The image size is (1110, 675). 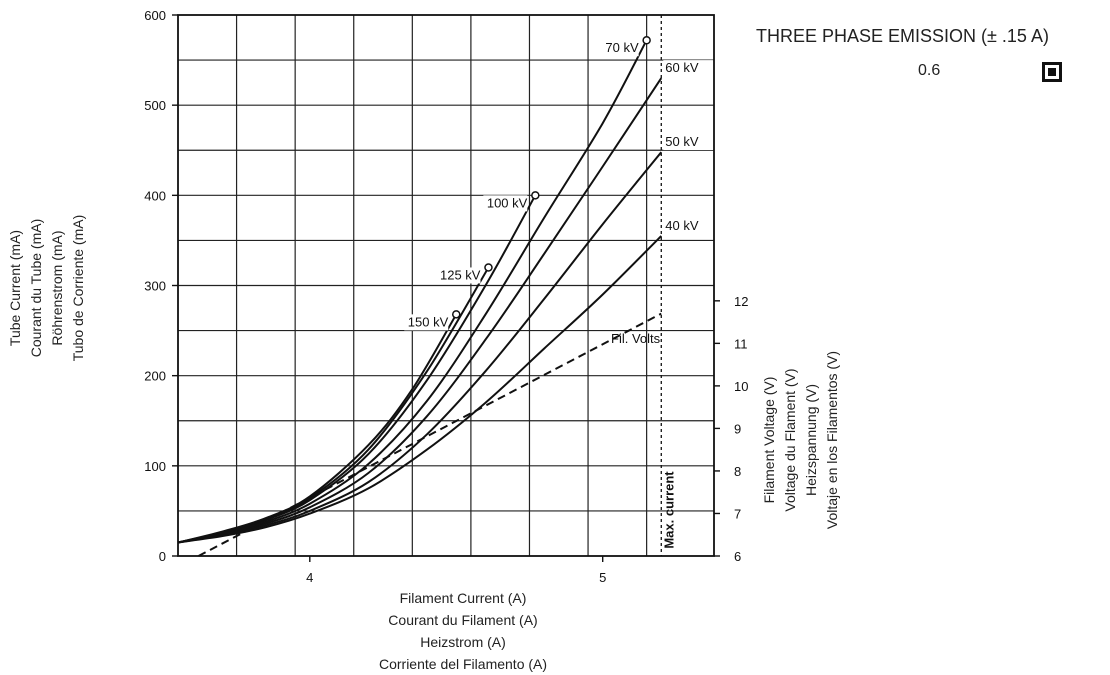 I want to click on label-bg-100-kv, so click(x=505, y=203).